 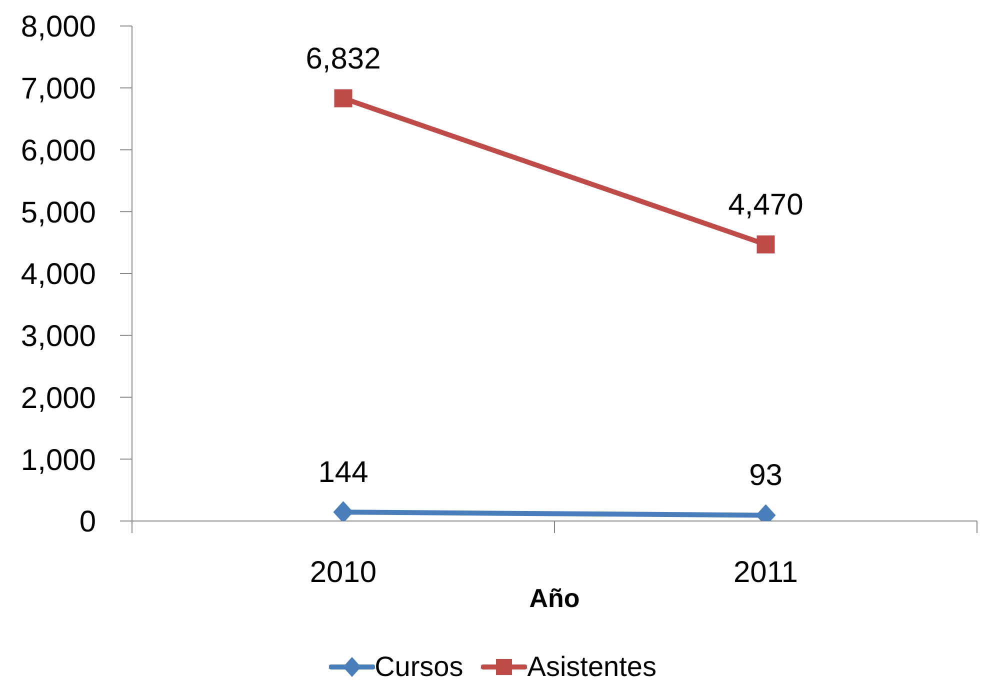 What do you see at coordinates (87, 522) in the screenshot?
I see `y-tick-label: 0` at bounding box center [87, 522].